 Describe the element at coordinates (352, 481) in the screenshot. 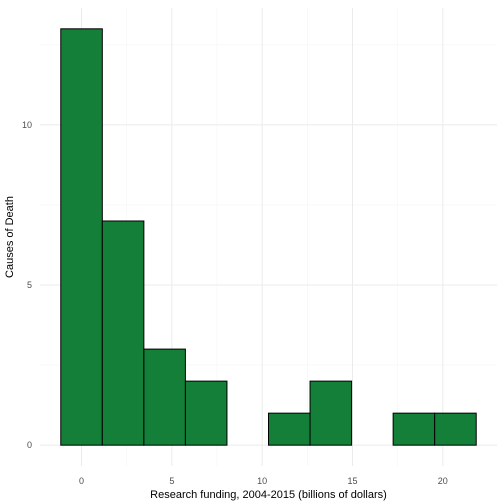

I see `x-tick-label: 15` at that location.